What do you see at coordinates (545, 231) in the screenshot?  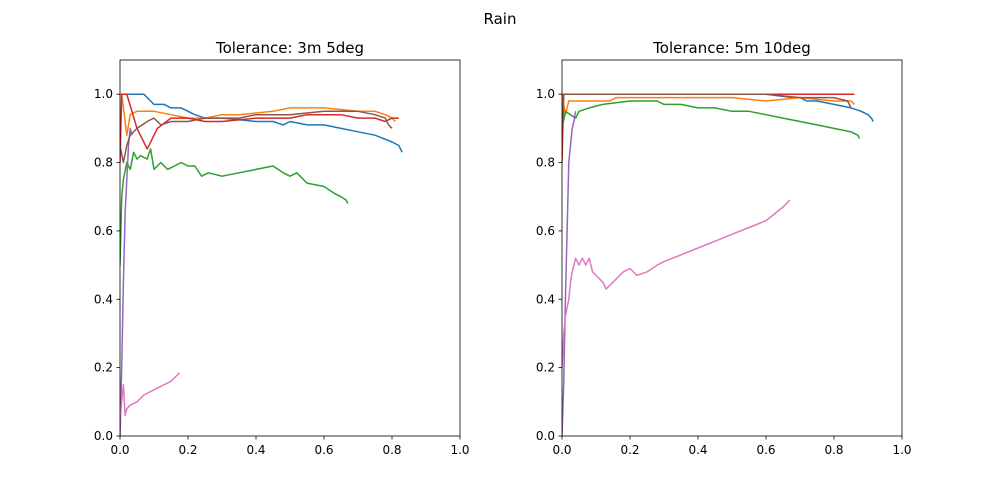 I see `right-y-tick-label: 0.6` at bounding box center [545, 231].